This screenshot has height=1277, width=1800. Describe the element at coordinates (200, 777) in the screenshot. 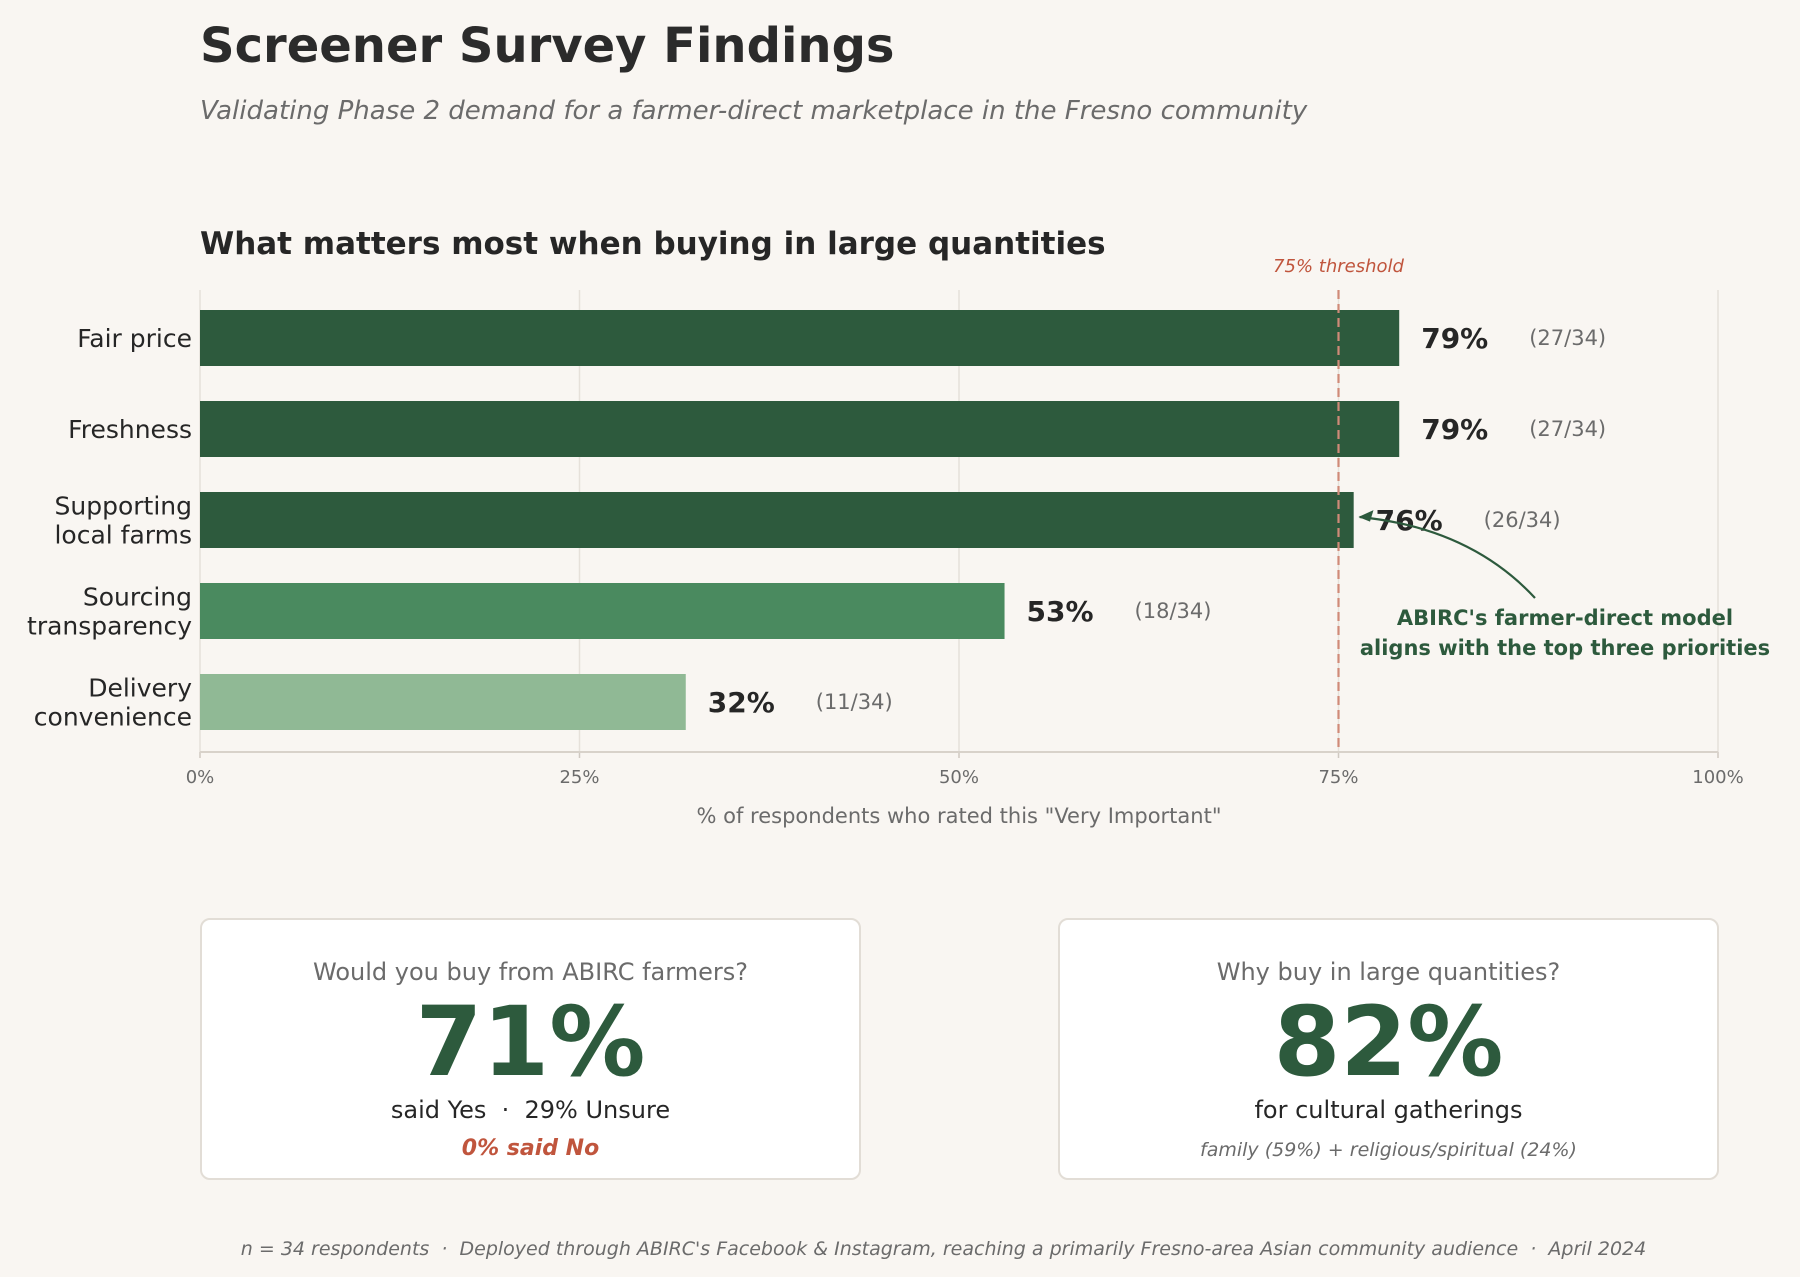

I see `x-tick-label: 0%` at that location.